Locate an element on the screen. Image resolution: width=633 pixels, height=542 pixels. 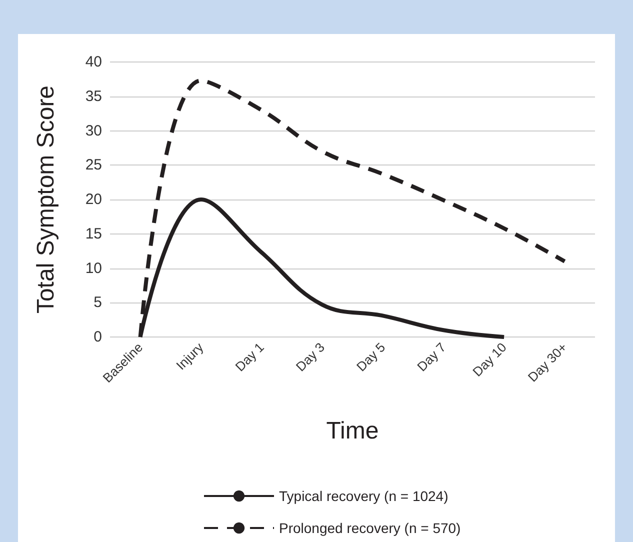
y-axis-title: Total Symptom Score is located at coordinates (46, 199).